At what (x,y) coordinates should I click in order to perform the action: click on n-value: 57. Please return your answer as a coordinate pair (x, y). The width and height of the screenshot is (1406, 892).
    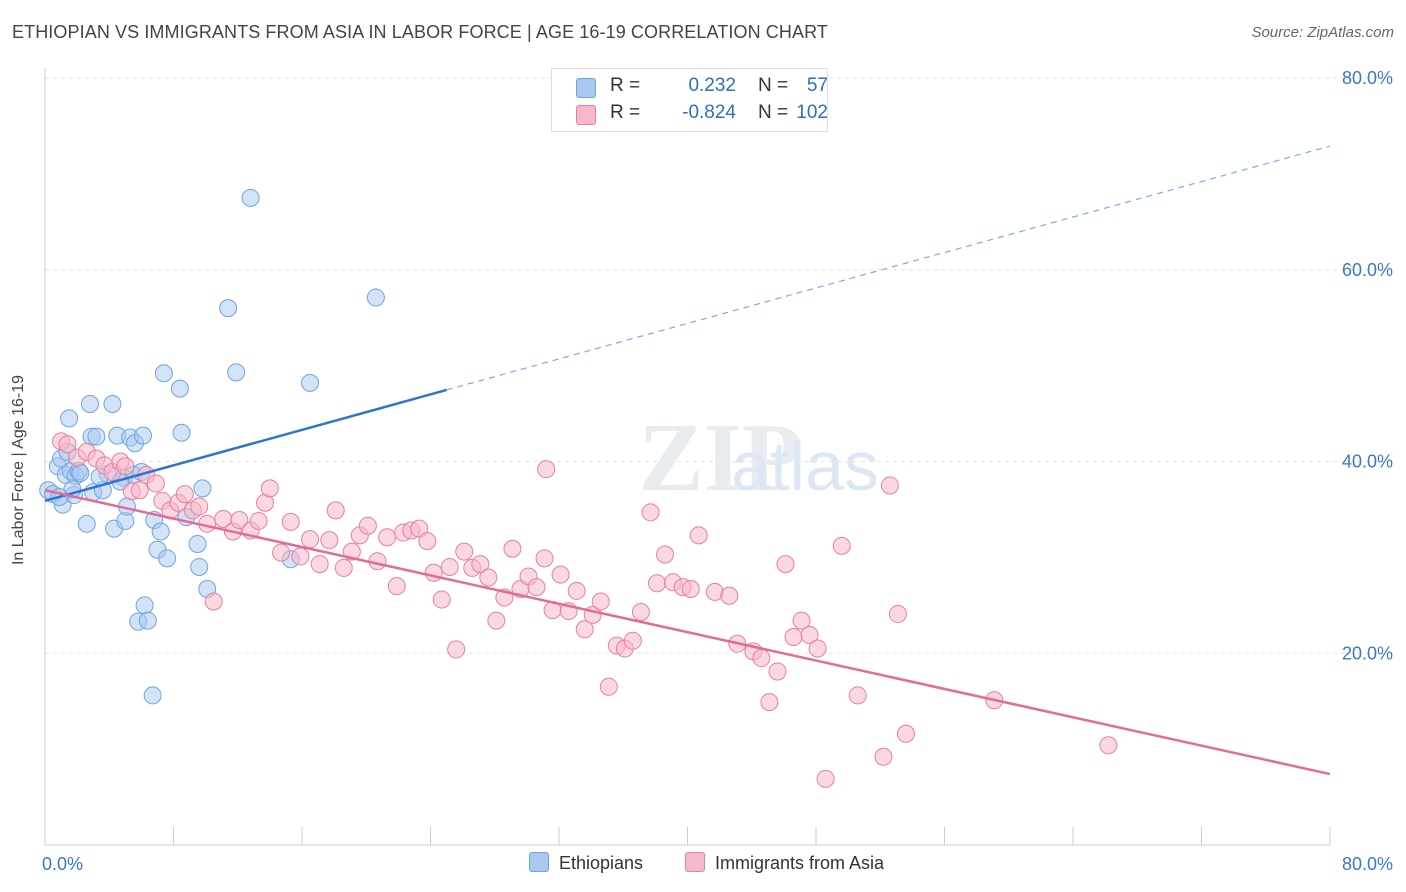
    Looking at the image, I should click on (817, 85).